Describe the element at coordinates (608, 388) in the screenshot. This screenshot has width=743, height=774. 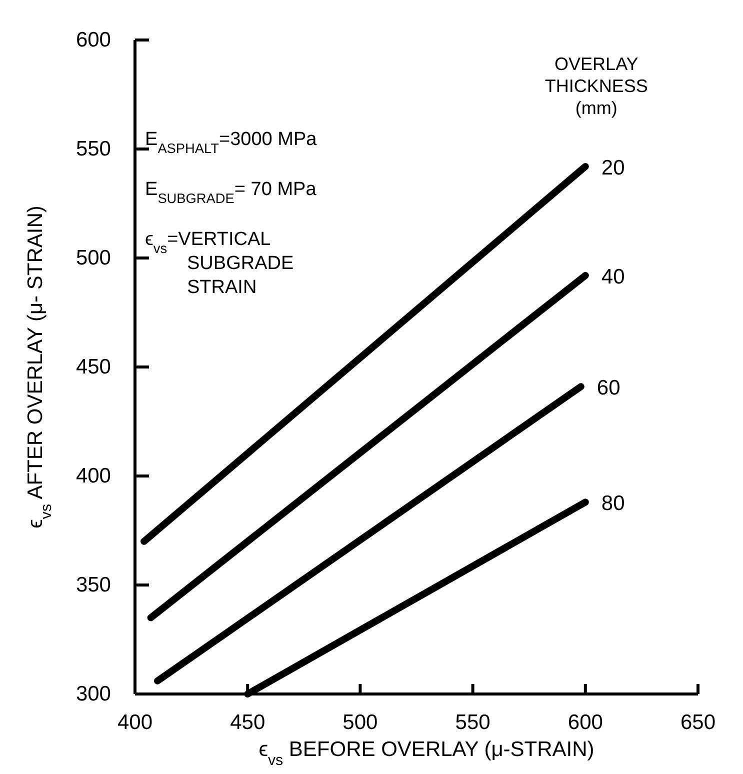
I see `series-label: 60` at that location.